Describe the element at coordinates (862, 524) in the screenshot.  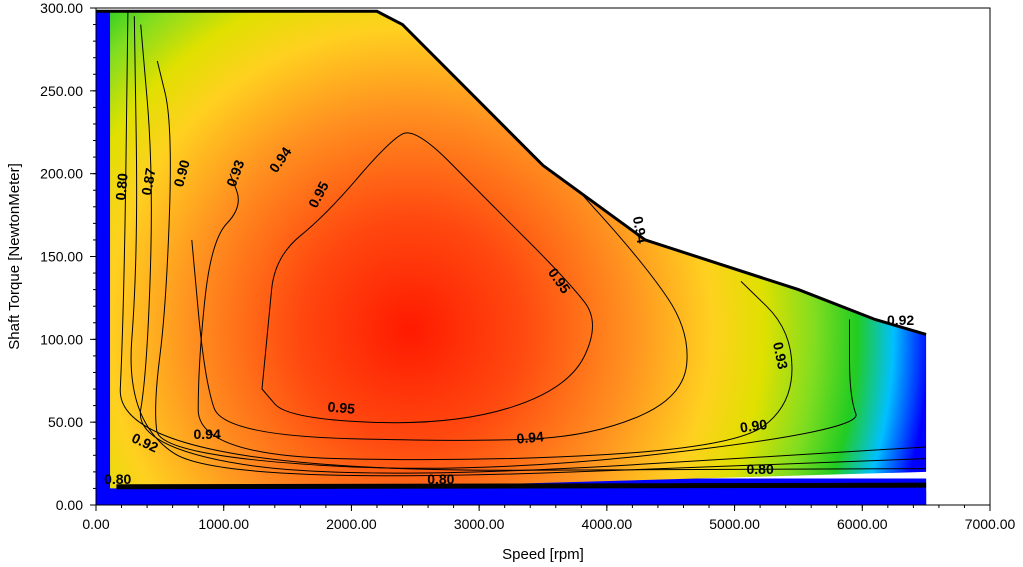
I see `x-tick-label: 6000.00` at that location.